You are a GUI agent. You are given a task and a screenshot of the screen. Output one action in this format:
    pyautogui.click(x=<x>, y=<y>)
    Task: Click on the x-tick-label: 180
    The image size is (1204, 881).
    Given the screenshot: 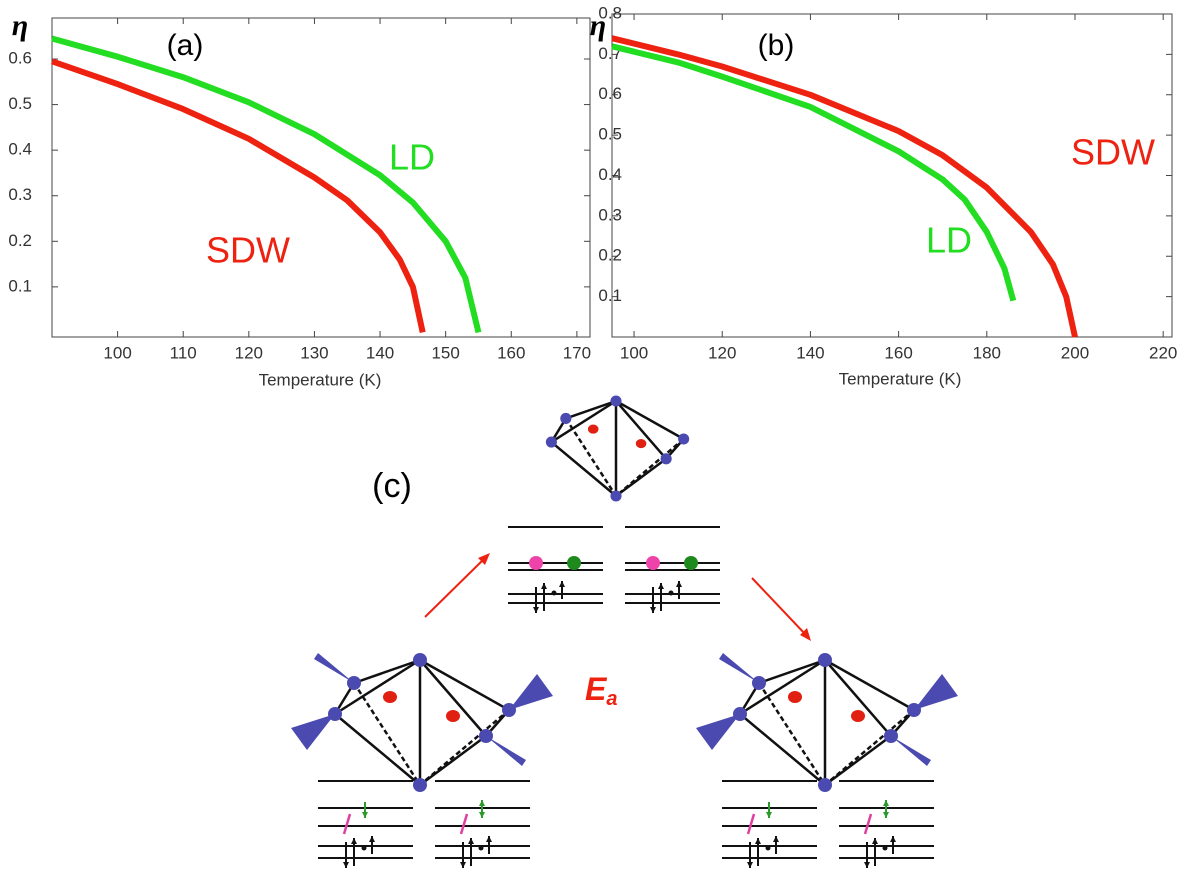 What is the action you would take?
    pyautogui.click(x=987, y=352)
    